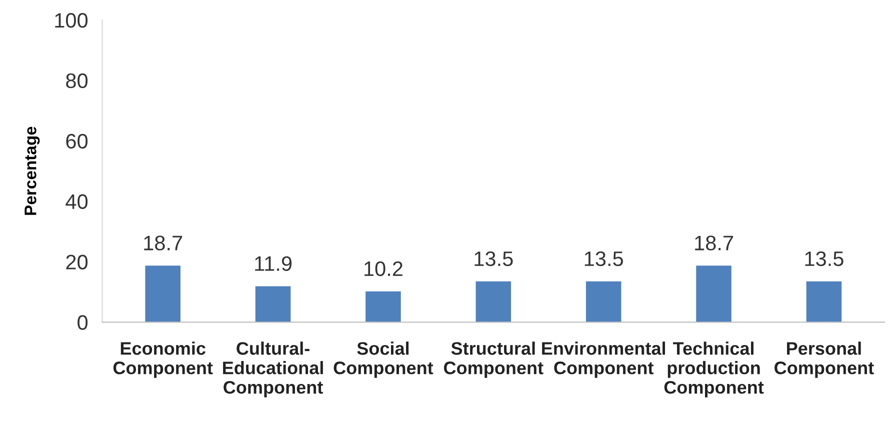 The height and width of the screenshot is (425, 889). What do you see at coordinates (714, 370) in the screenshot?
I see `x-tick-label: Technical production Component` at bounding box center [714, 370].